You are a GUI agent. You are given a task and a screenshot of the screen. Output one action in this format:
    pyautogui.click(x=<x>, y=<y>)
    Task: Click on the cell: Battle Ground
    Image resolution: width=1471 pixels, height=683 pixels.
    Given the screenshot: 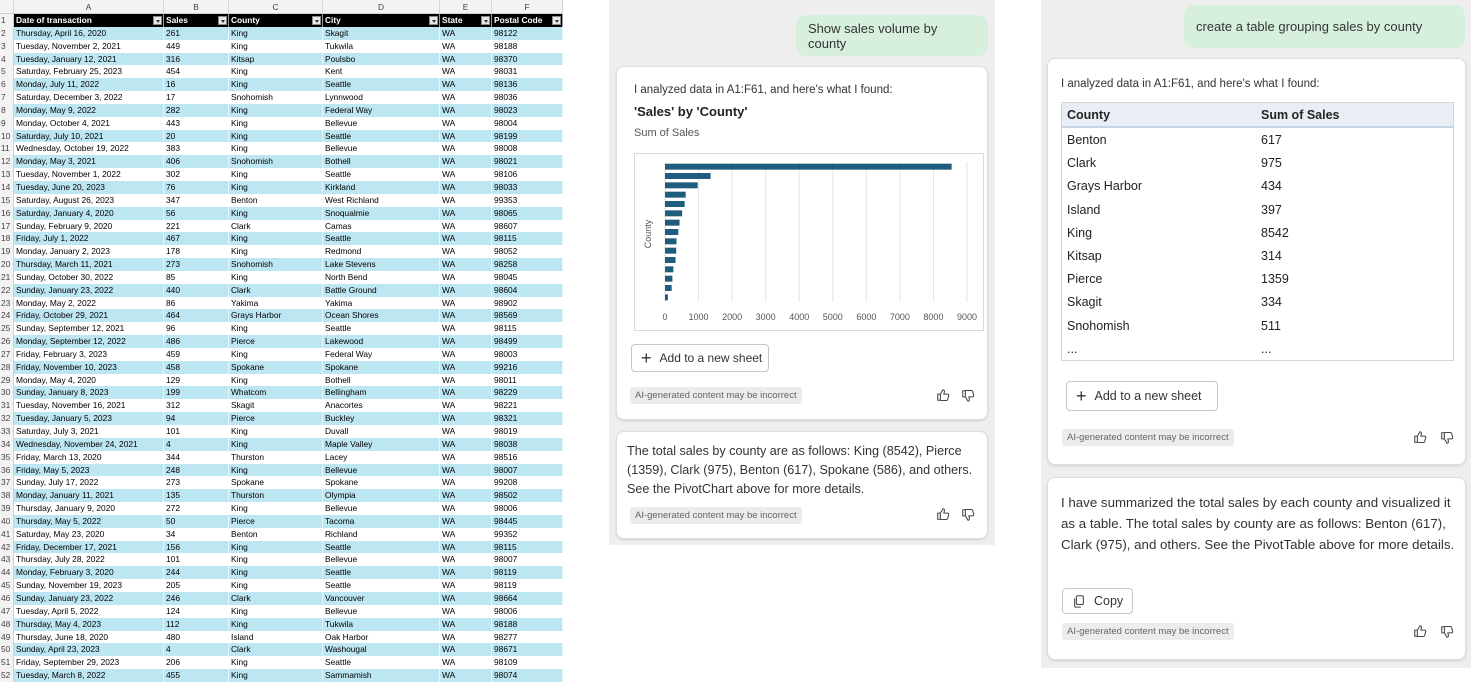 What is the action you would take?
    pyautogui.click(x=381, y=290)
    